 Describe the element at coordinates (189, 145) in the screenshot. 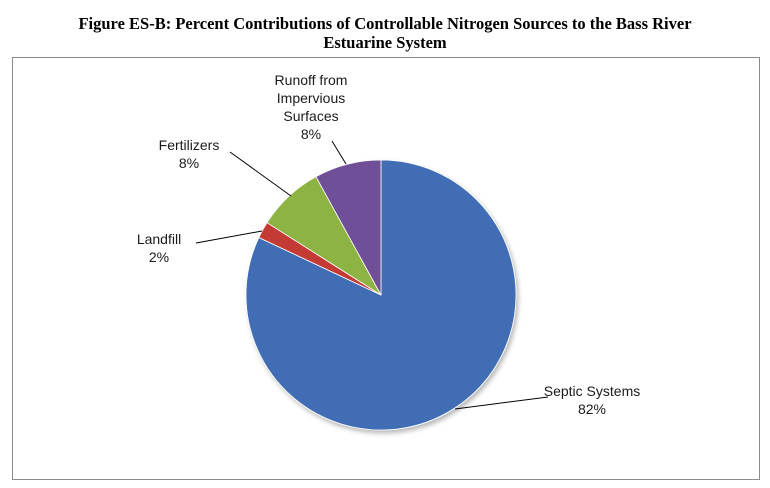

I see `slice-name-line: Fertilizers` at that location.